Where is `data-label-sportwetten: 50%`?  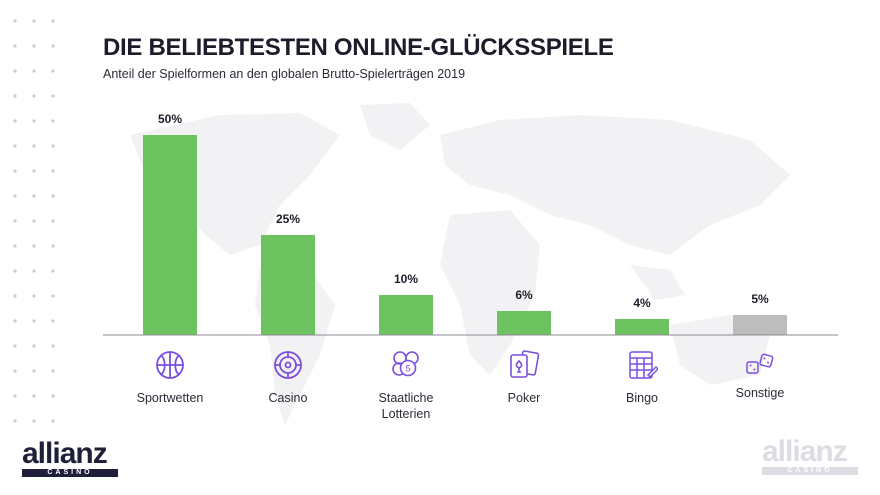
data-label-sportwetten: 50% is located at coordinates (170, 119).